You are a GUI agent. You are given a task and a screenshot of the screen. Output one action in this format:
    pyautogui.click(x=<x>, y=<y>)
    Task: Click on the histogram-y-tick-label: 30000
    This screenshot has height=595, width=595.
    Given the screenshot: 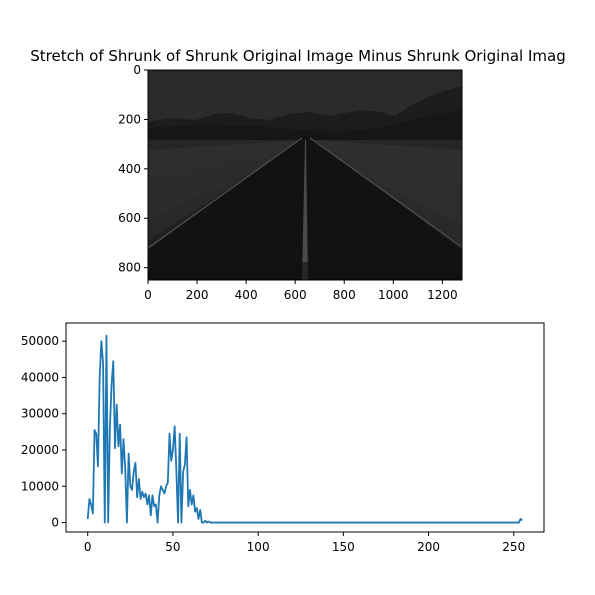 What is the action you would take?
    pyautogui.click(x=40, y=414)
    